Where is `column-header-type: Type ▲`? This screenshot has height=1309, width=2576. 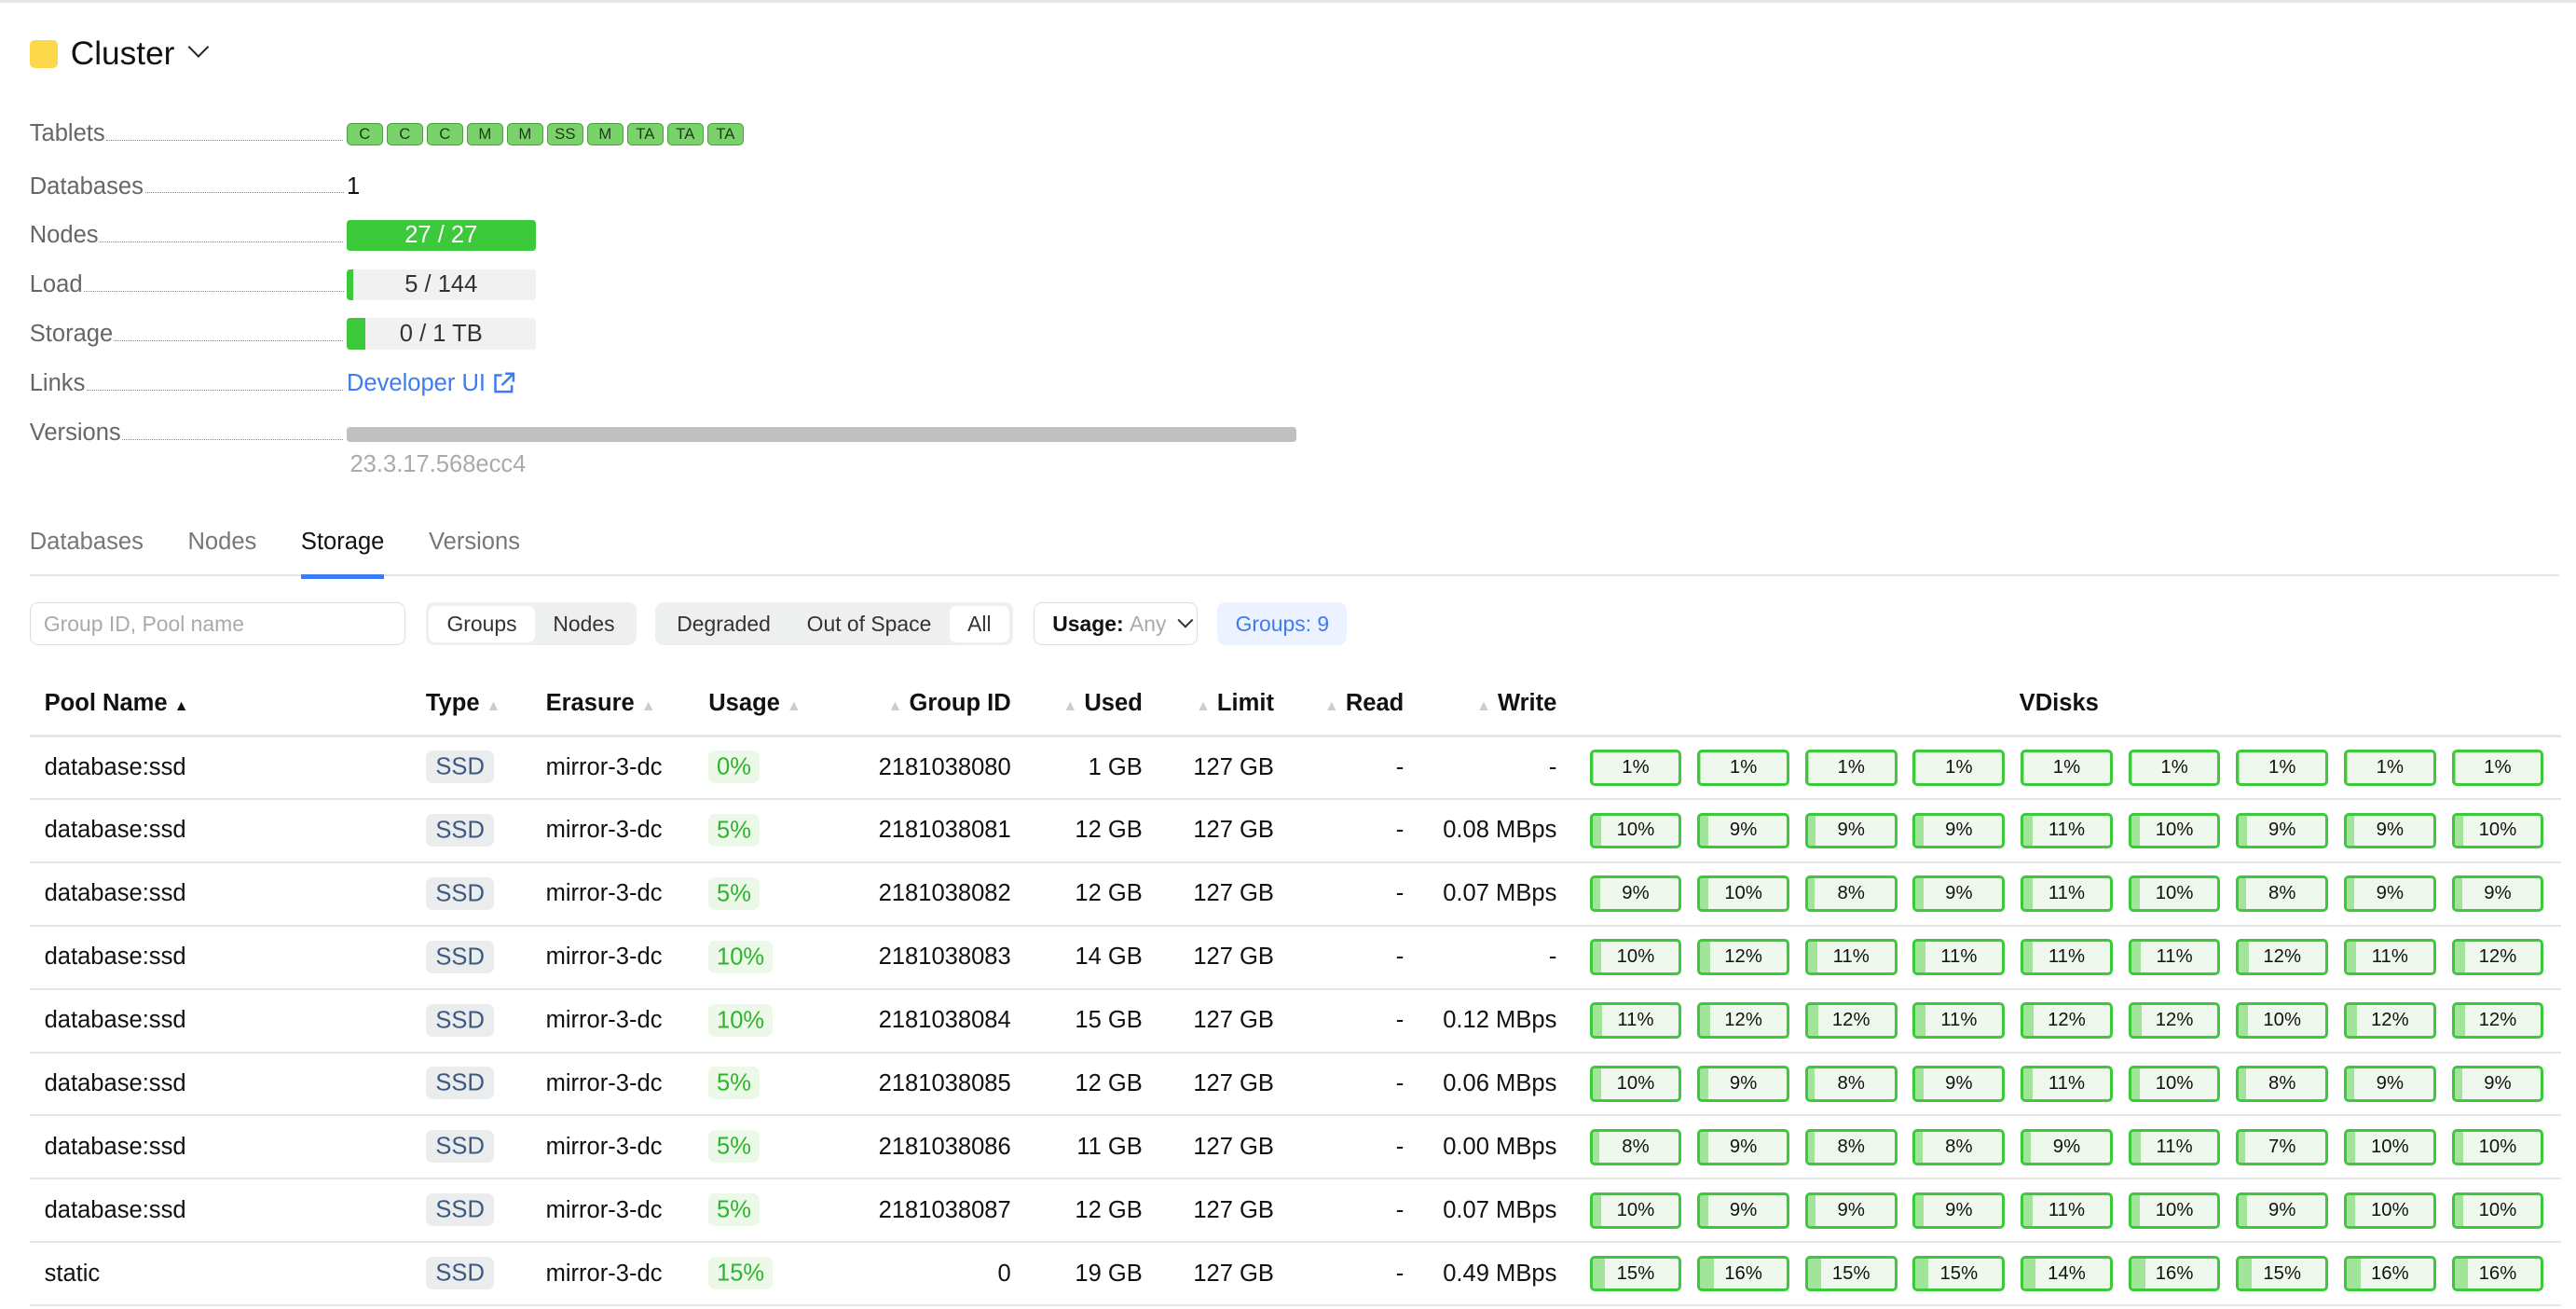
column-header-type: Type ▲ is located at coordinates (486, 705).